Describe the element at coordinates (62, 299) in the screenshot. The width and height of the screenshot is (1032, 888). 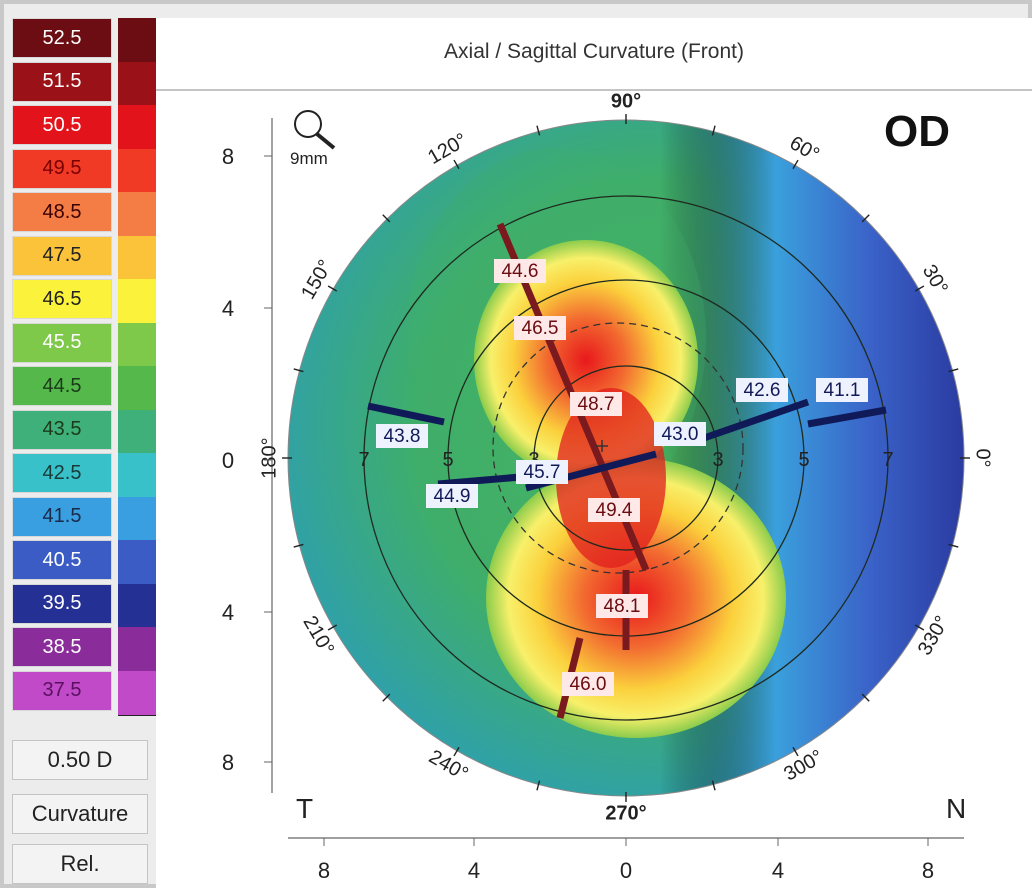
I see `legend-swatch: 46.5` at that location.